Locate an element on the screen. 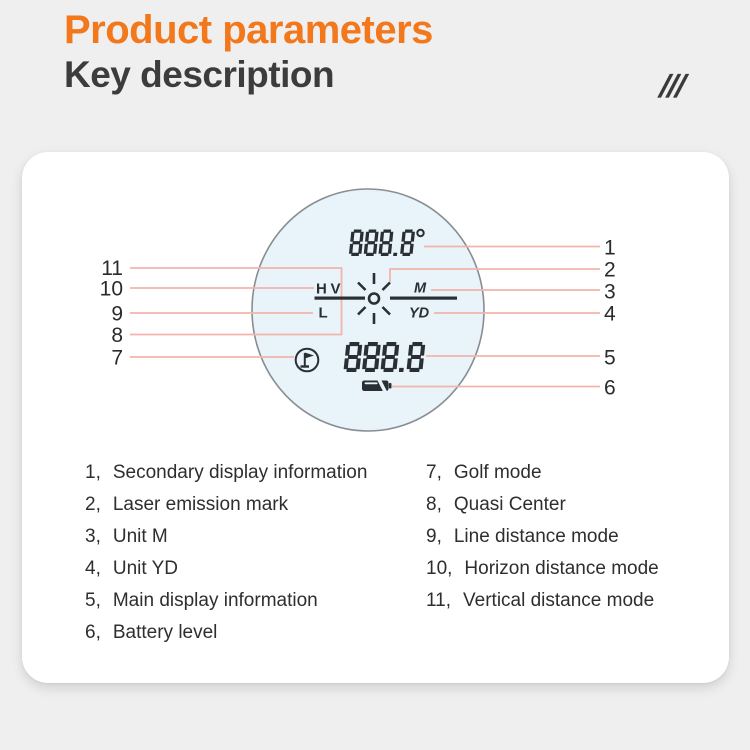 The image size is (750, 750). page-title: Product parameters is located at coordinates (248, 30).